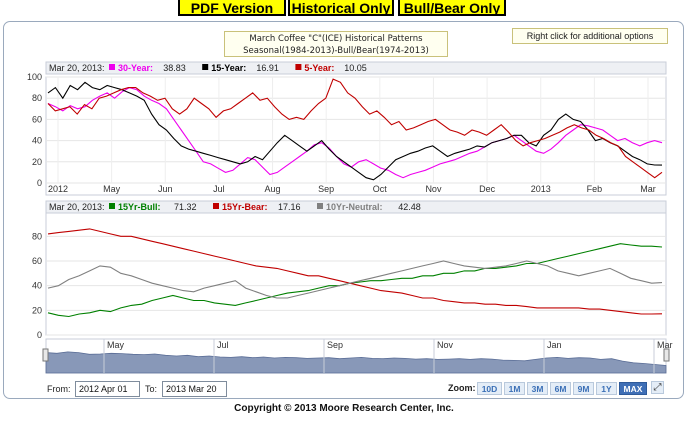  What do you see at coordinates (583, 388) in the screenshot?
I see `zoom-9m-button: 9M` at bounding box center [583, 388].